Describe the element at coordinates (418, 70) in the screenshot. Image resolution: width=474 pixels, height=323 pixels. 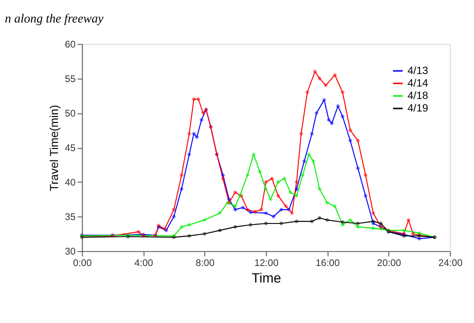
I see `legend-label: 4/13` at that location.